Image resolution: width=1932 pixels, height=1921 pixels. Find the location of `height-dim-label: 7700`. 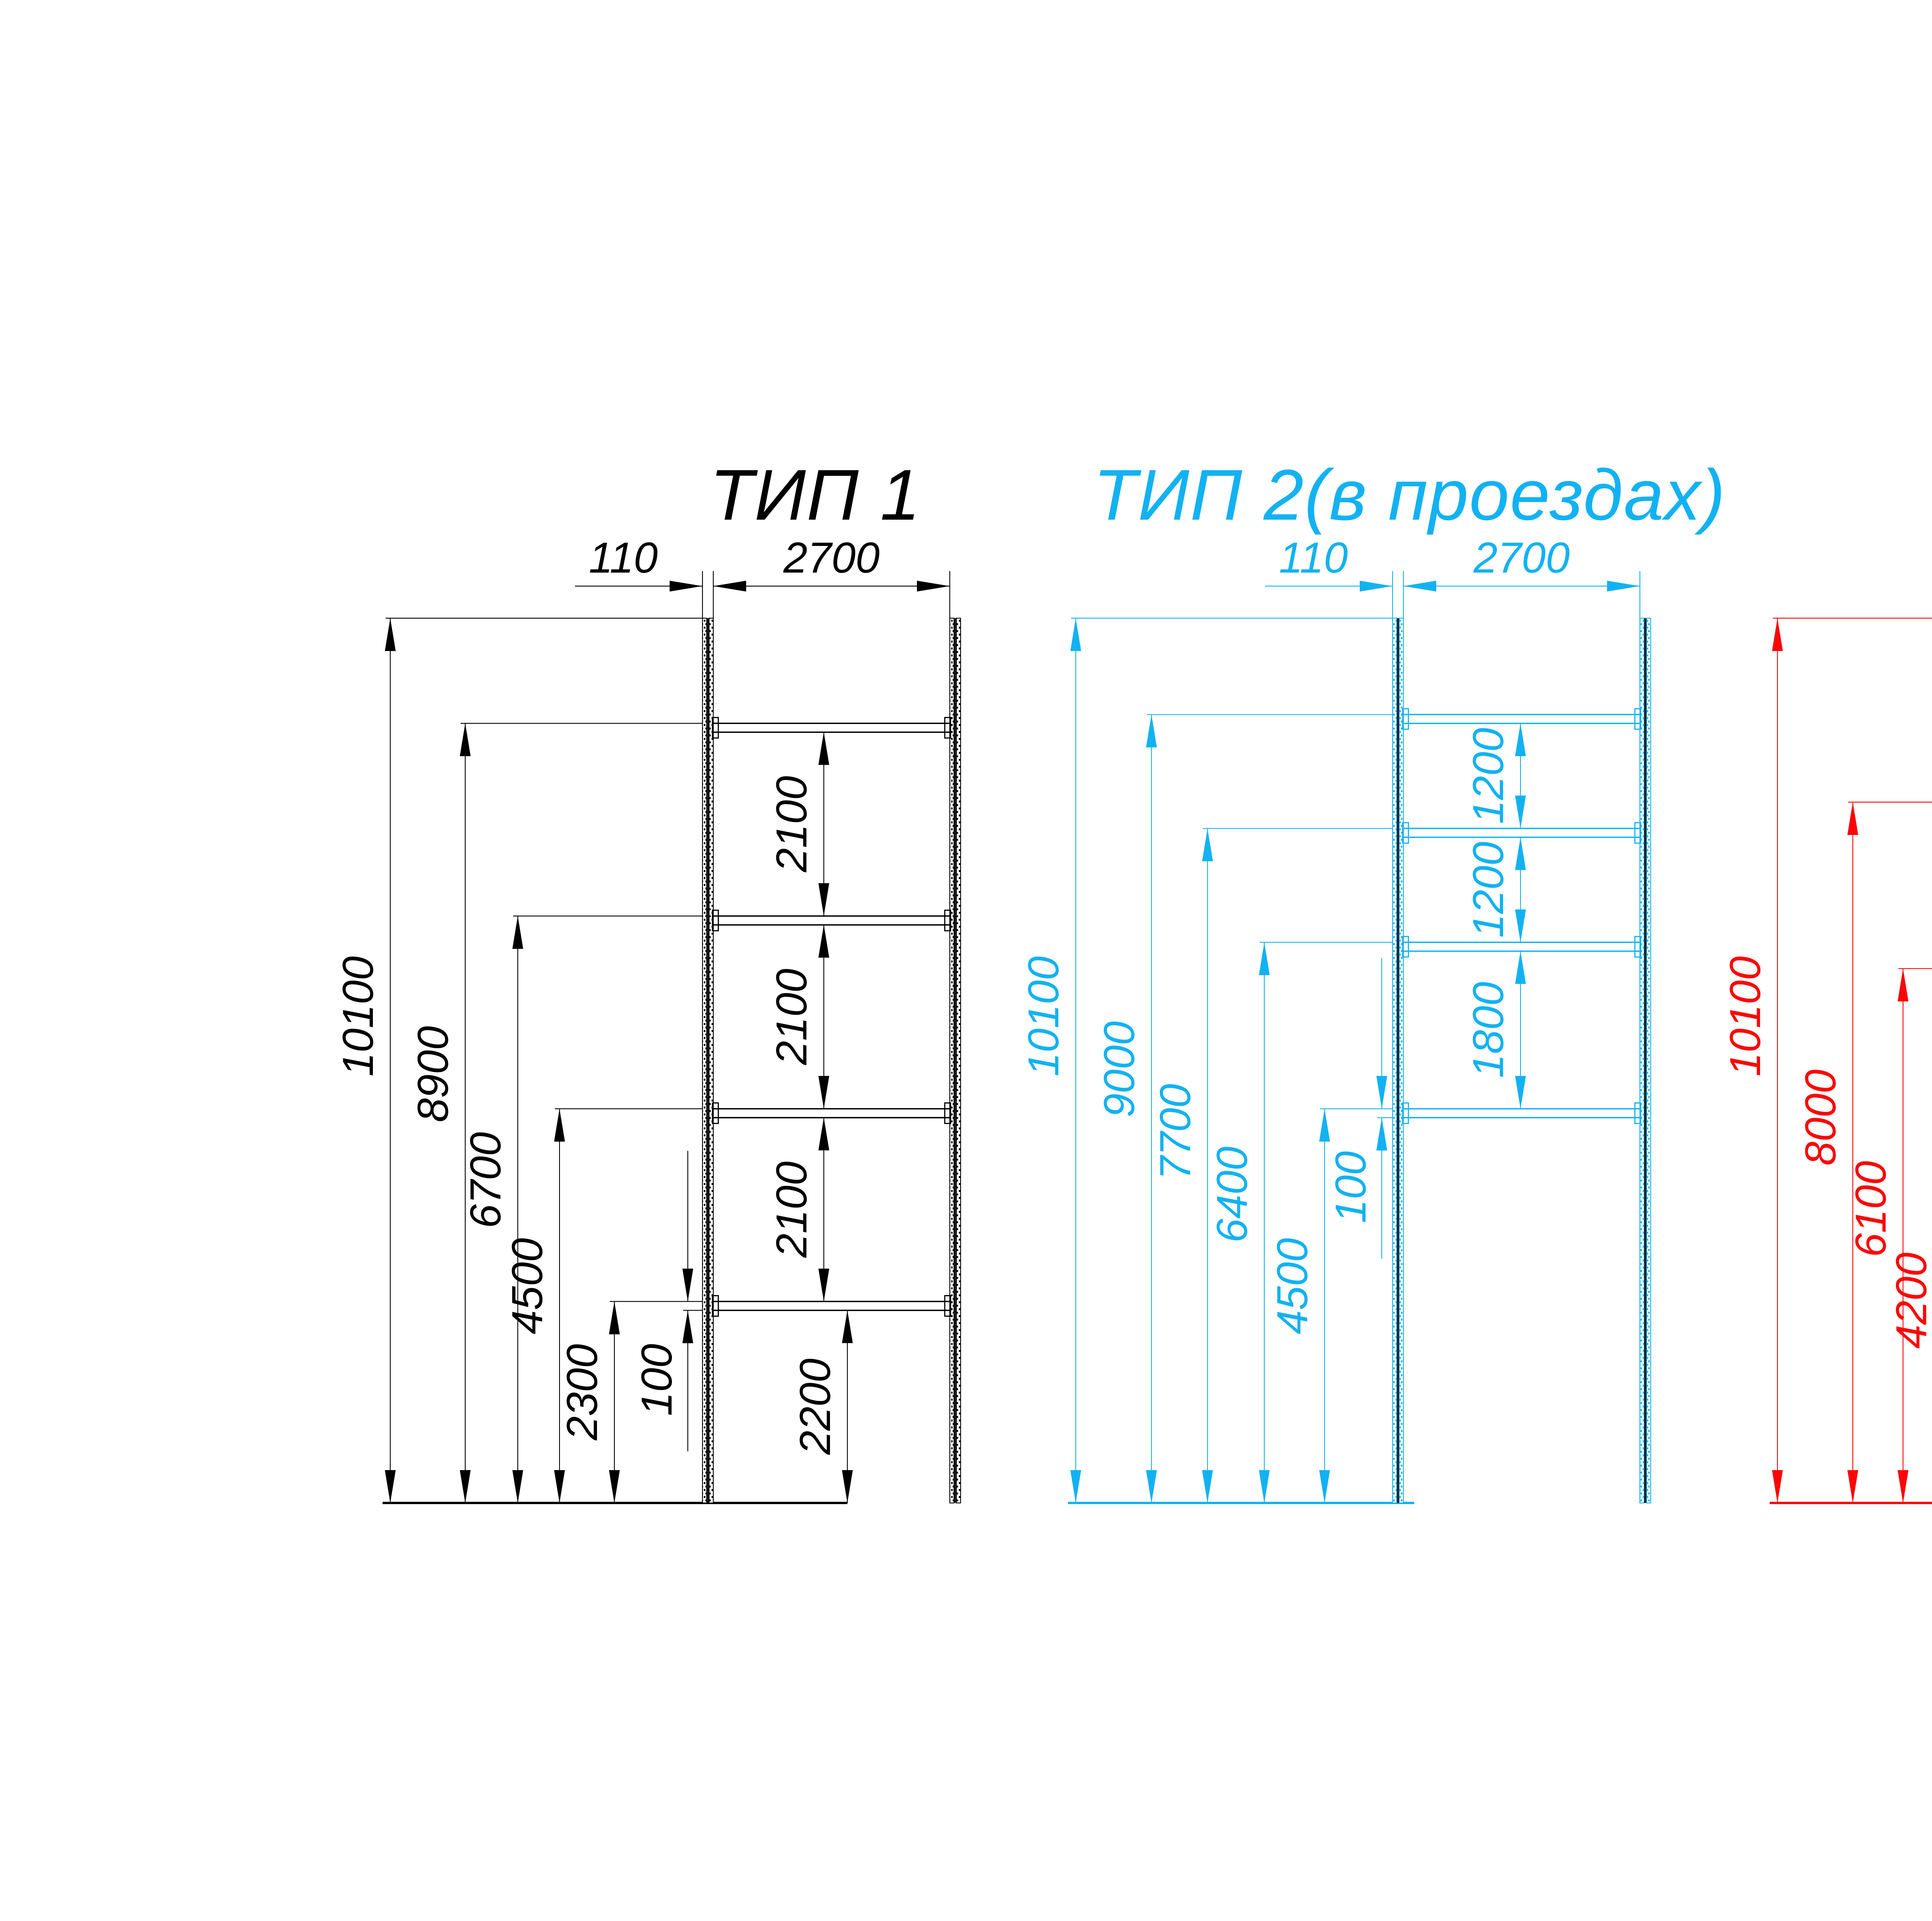

height-dim-label: 7700 is located at coordinates (1175, 1132).